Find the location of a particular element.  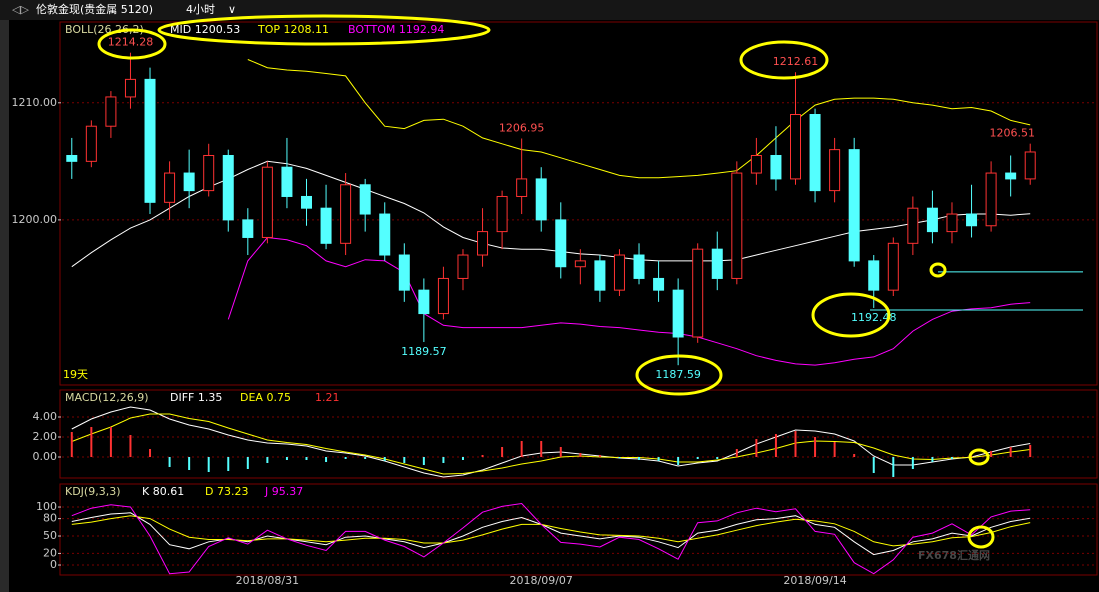

symbol: 伦敦金现(贵金属 5120) is located at coordinates (94, 9).